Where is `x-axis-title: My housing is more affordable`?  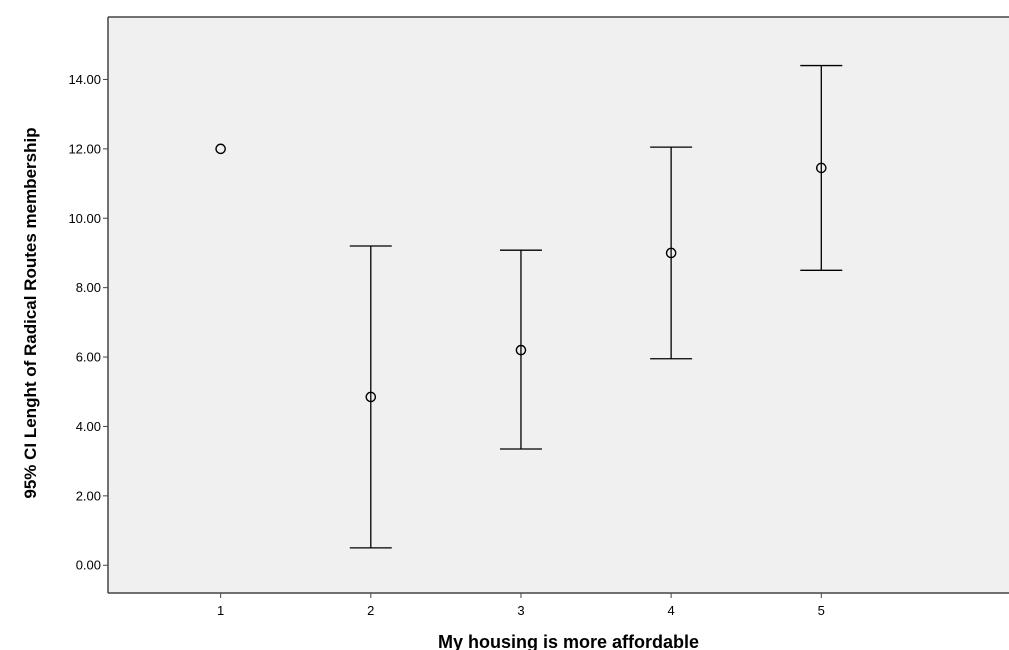 x-axis-title: My housing is more affordable is located at coordinates (568, 641).